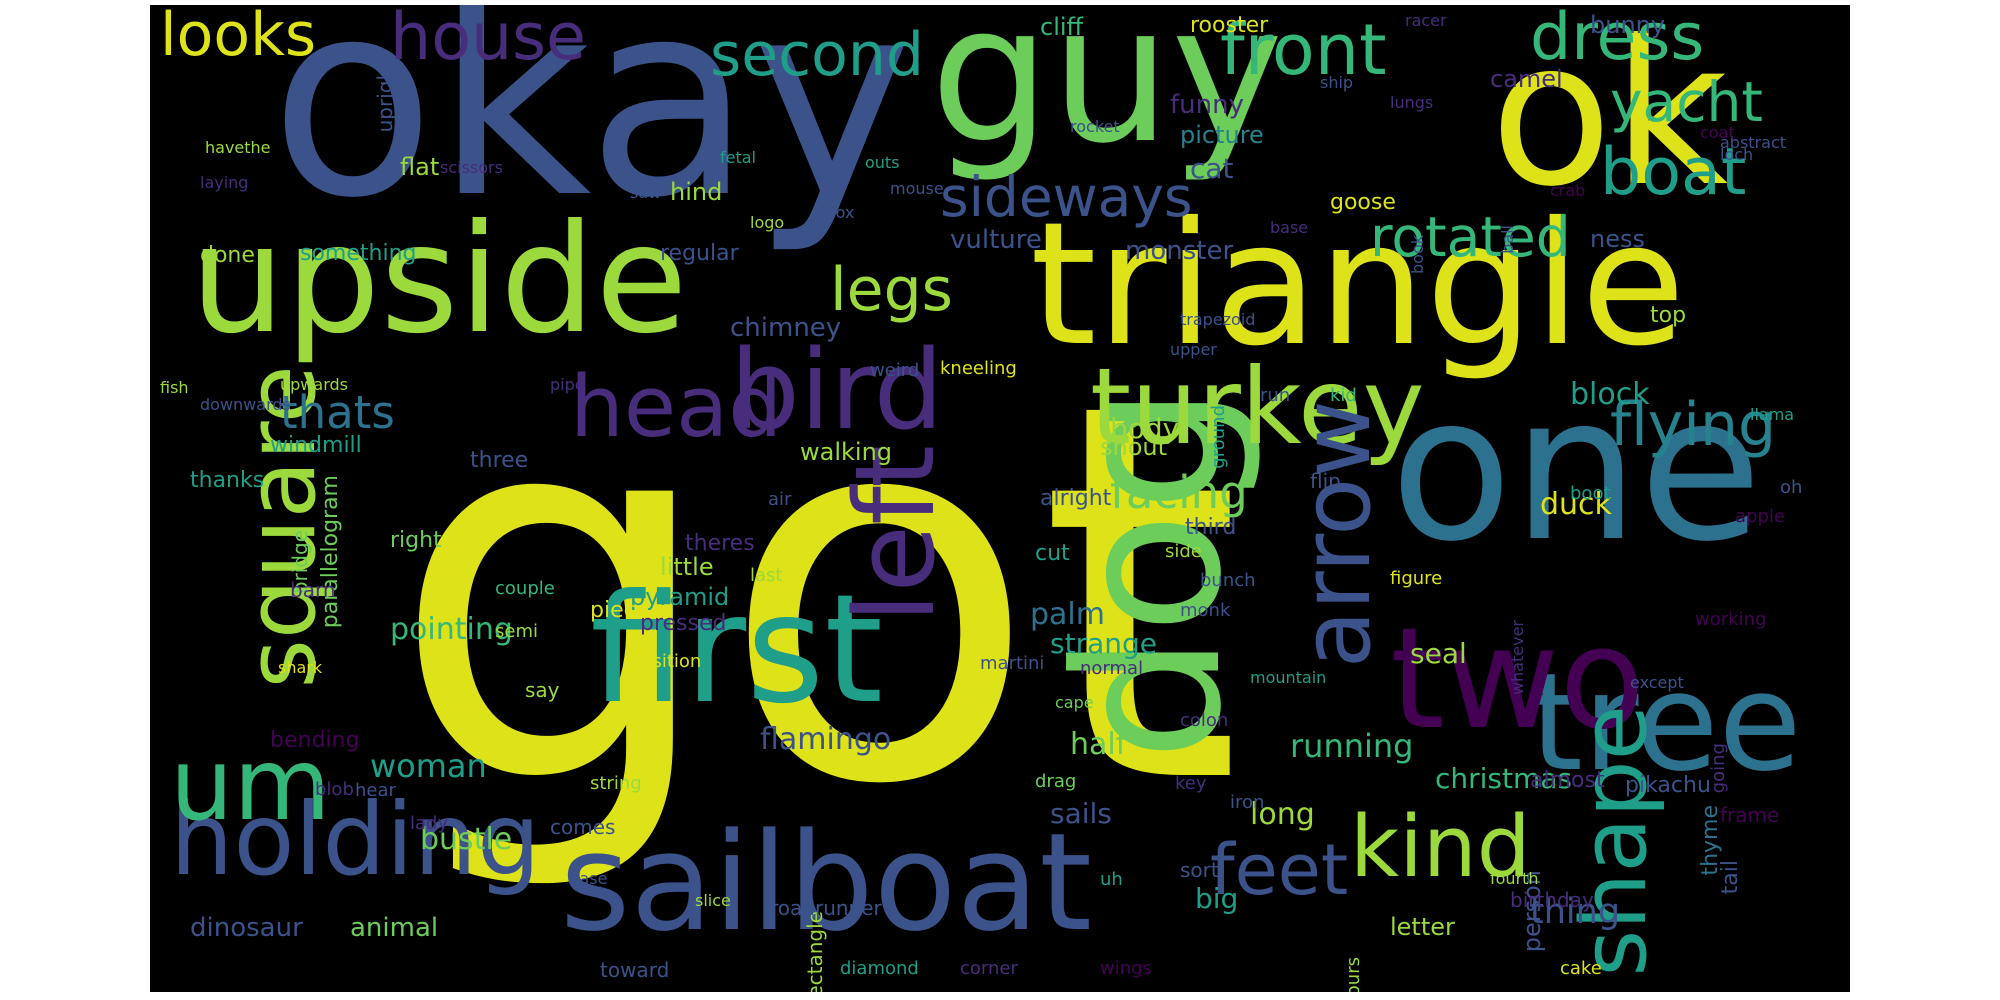  Describe the element at coordinates (815, 951) in the screenshot. I see `word-rectangle: rectangle` at that location.